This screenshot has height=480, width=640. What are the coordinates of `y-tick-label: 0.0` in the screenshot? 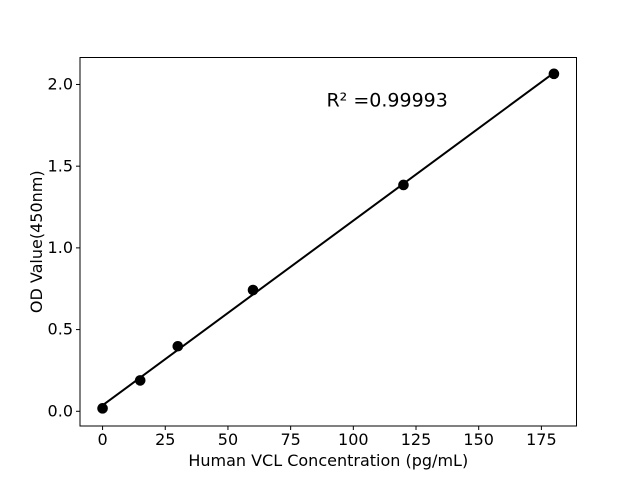 It's located at (60, 410).